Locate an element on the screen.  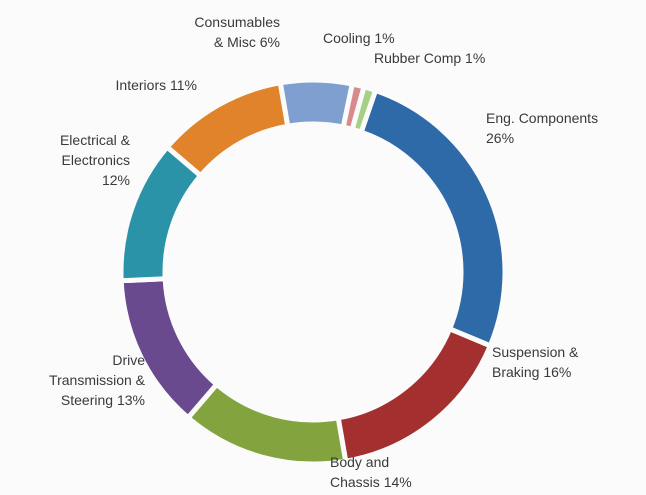
slice-label: Drive Transmission & Steering 13% is located at coordinates (87, 380).